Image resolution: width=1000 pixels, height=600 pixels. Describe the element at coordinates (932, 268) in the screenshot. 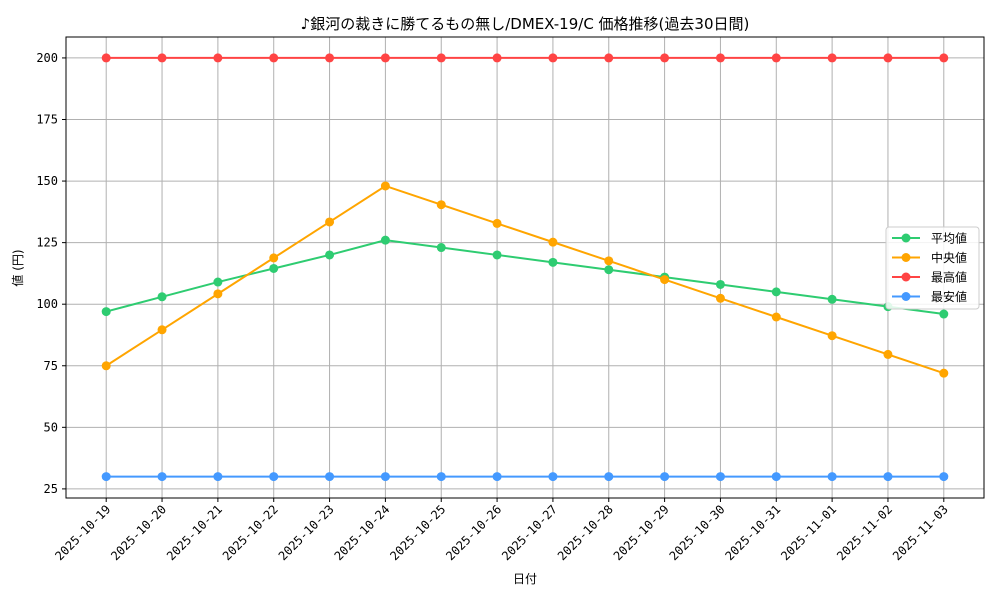

I see `legend-box` at that location.